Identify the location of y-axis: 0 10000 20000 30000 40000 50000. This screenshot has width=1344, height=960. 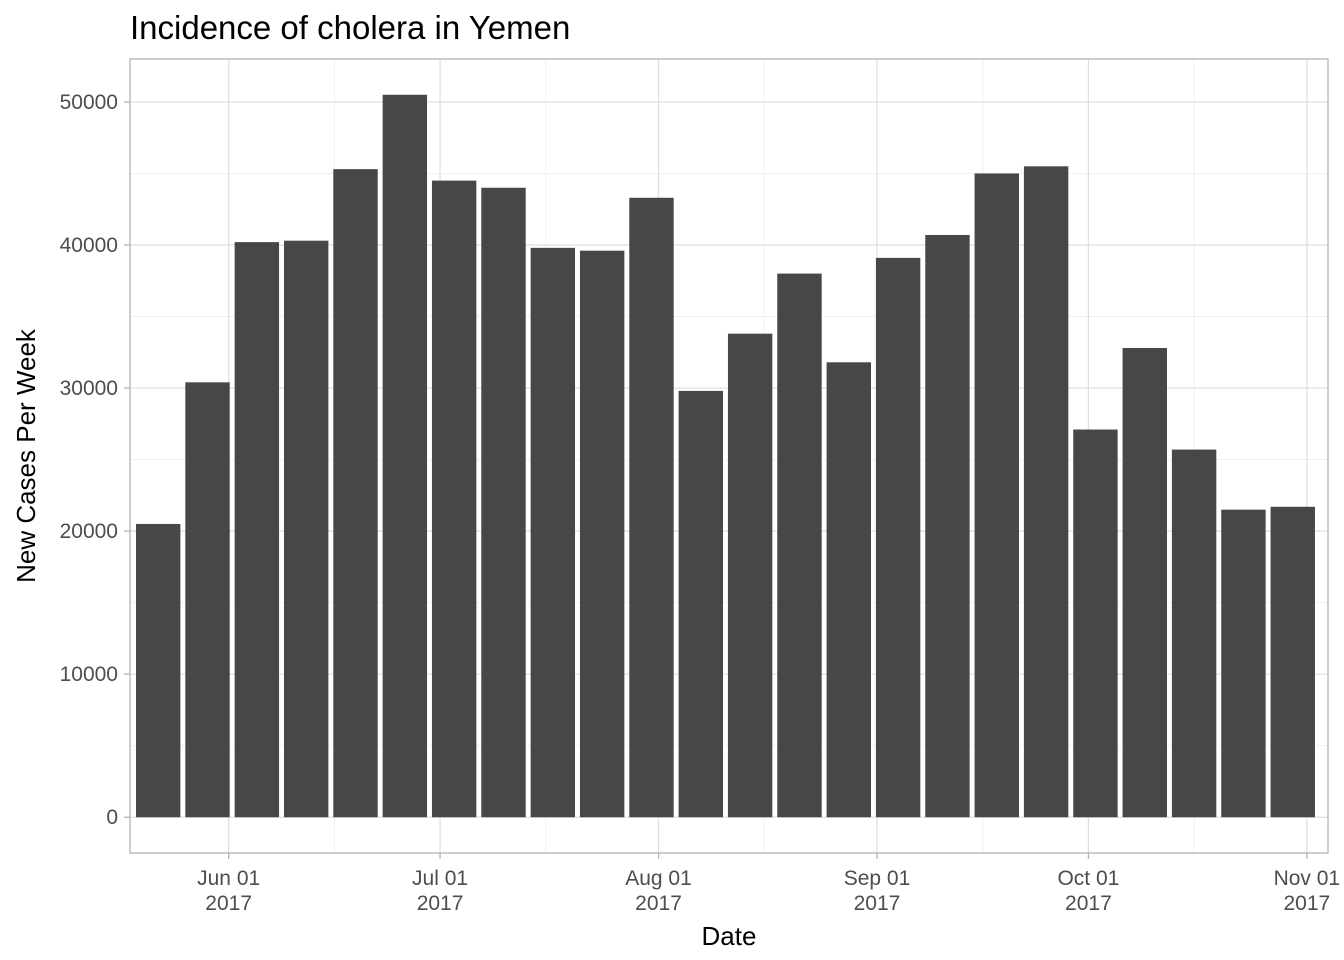
(95, 460).